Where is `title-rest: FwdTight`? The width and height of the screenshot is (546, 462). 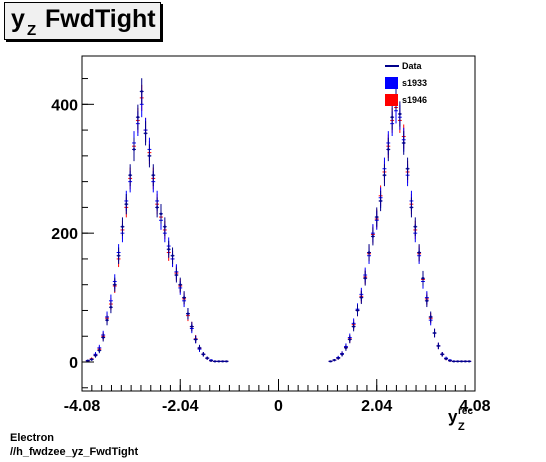 title-rest: FwdTight is located at coordinates (100, 19).